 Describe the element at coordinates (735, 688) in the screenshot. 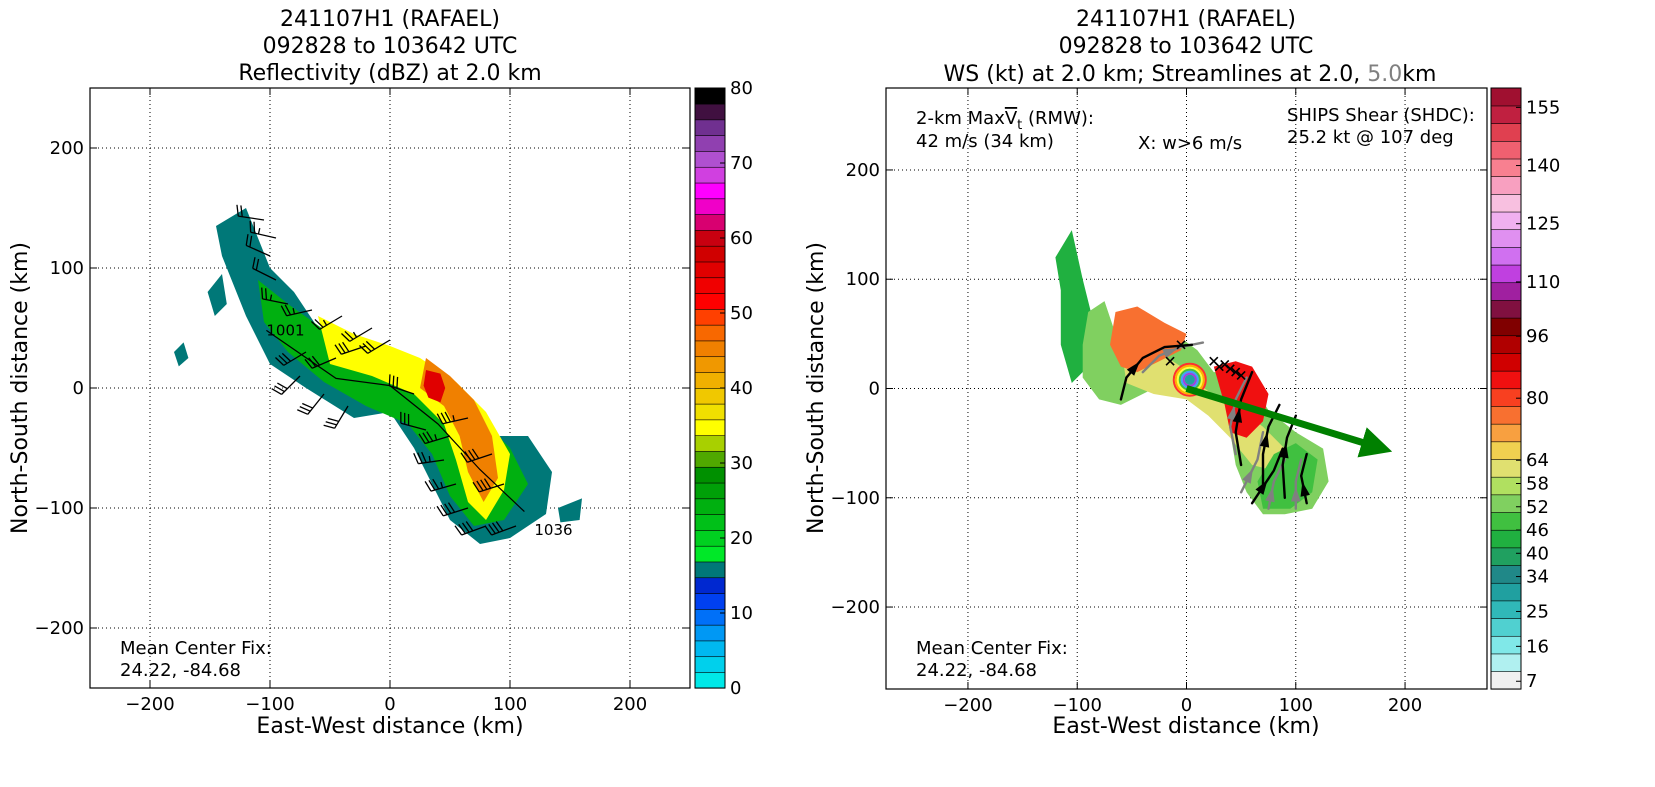

I see `colorbar-tick-label: 0` at that location.